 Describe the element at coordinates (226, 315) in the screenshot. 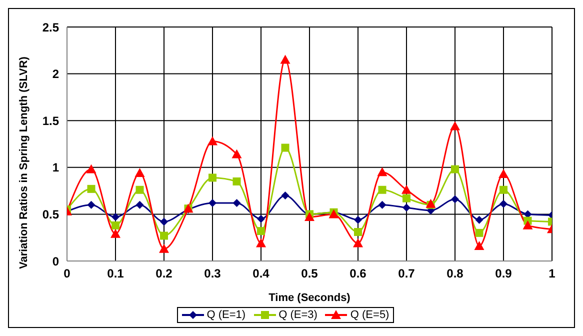

I see `legend-label: Q (E=1)` at that location.